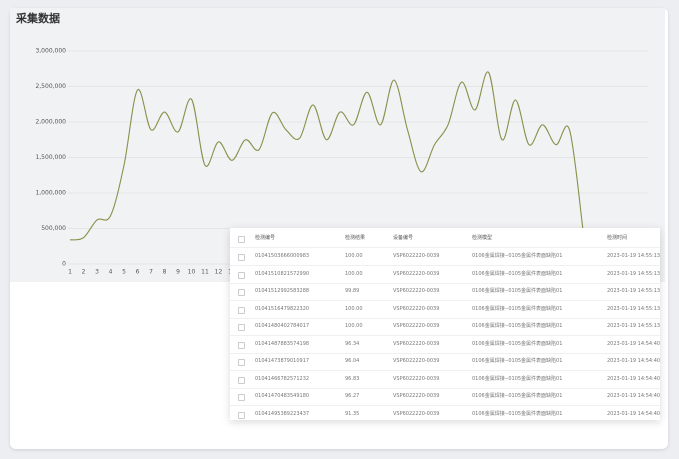 This screenshot has width=679, height=459. Describe the element at coordinates (50, 193) in the screenshot. I see `y-tick-label: 1,000,000` at that location.